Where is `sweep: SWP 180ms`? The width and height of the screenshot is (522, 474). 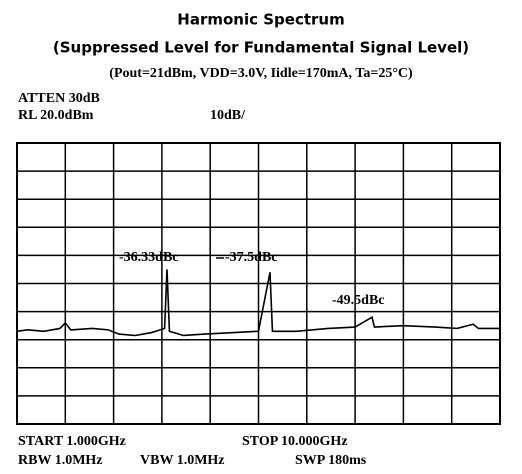 sweep: SWP 180ms is located at coordinates (331, 460).